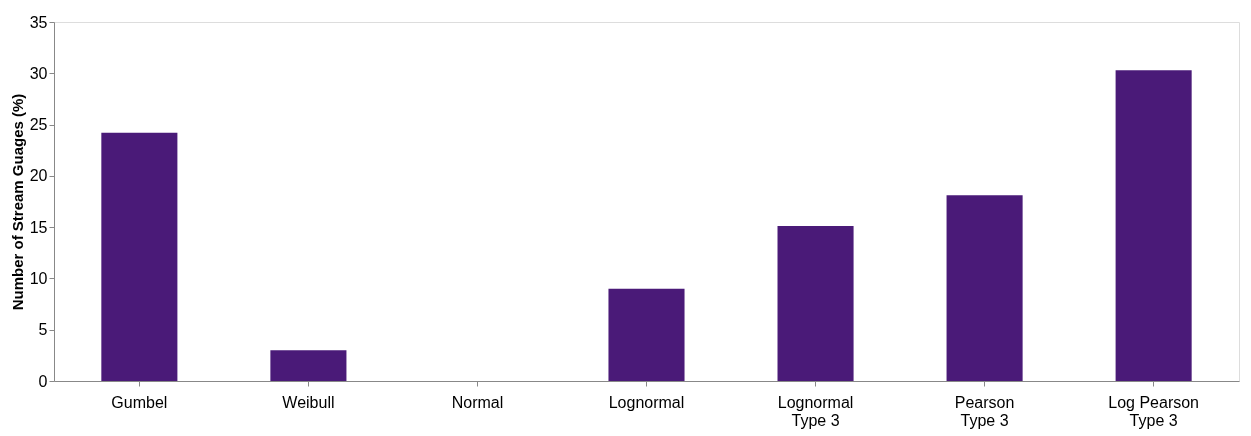 The width and height of the screenshot is (1251, 436). What do you see at coordinates (43, 330) in the screenshot?
I see `y-tick-label: 5` at bounding box center [43, 330].